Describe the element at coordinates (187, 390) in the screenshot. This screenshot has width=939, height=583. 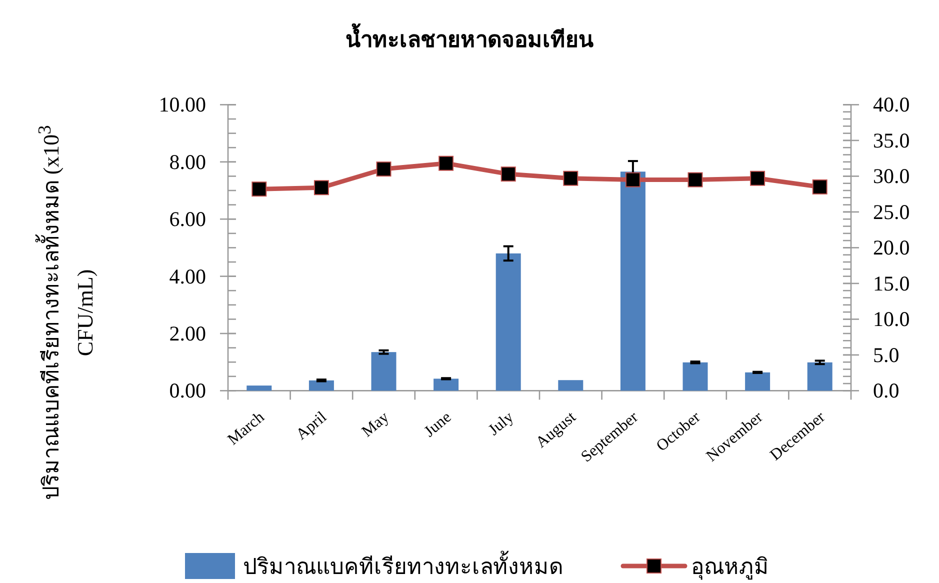
I see `y-tick-label: 0.00` at that location.